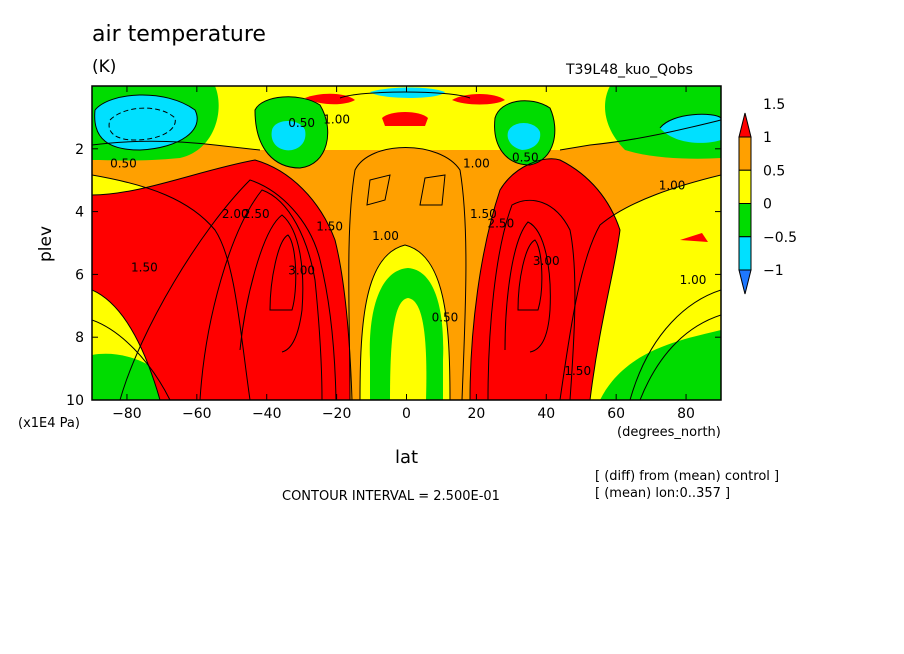 The width and height of the screenshot is (904, 654). Describe the element at coordinates (405, 119) in the screenshot. I see `fill-red-top-center` at that location.